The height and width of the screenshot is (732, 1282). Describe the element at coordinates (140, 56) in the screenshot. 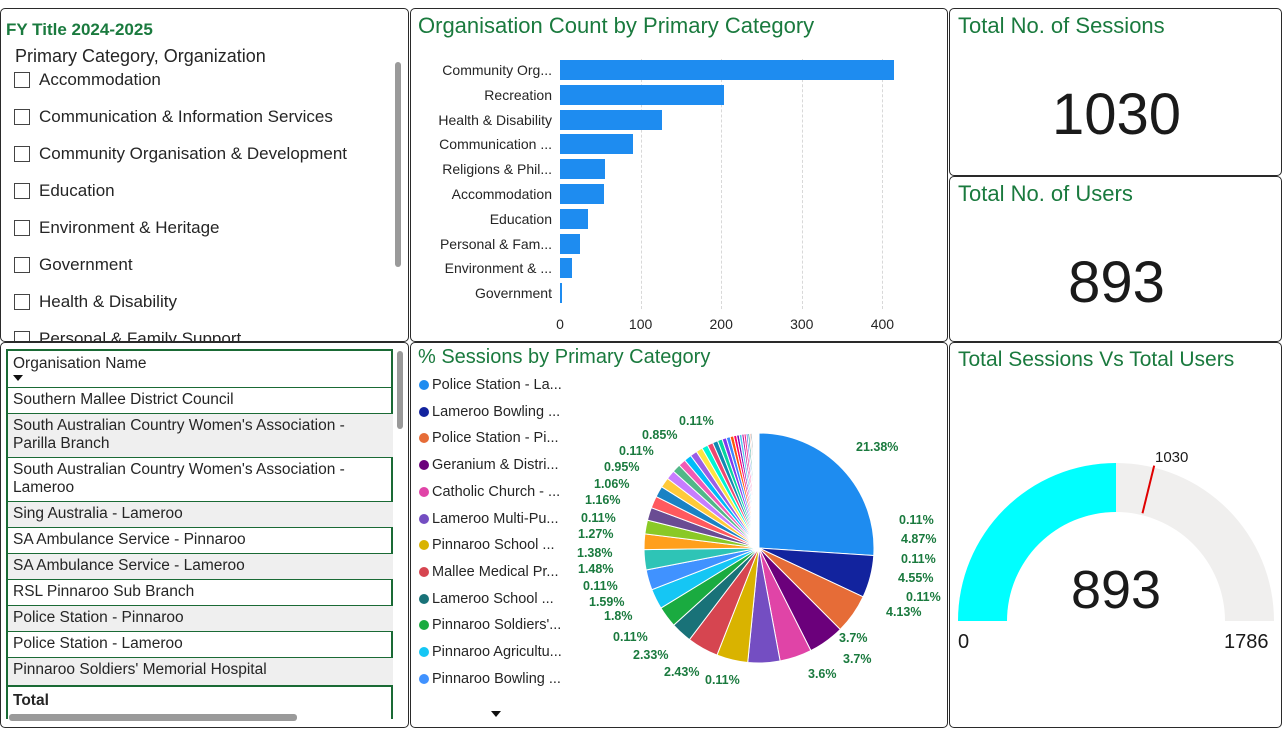

I see `slicer-subtitle: Primary Category, Organization` at that location.